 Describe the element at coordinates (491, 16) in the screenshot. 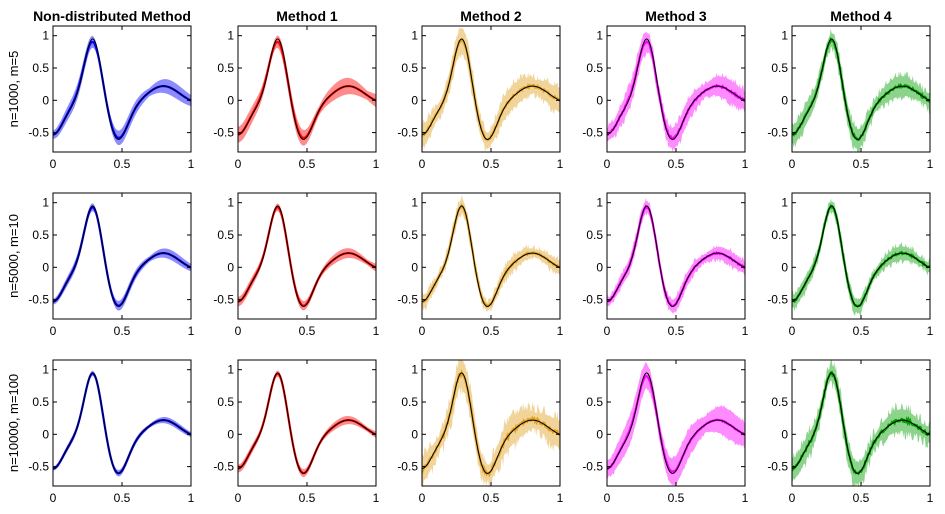

I see `column-title-method-2: Method 2` at that location.